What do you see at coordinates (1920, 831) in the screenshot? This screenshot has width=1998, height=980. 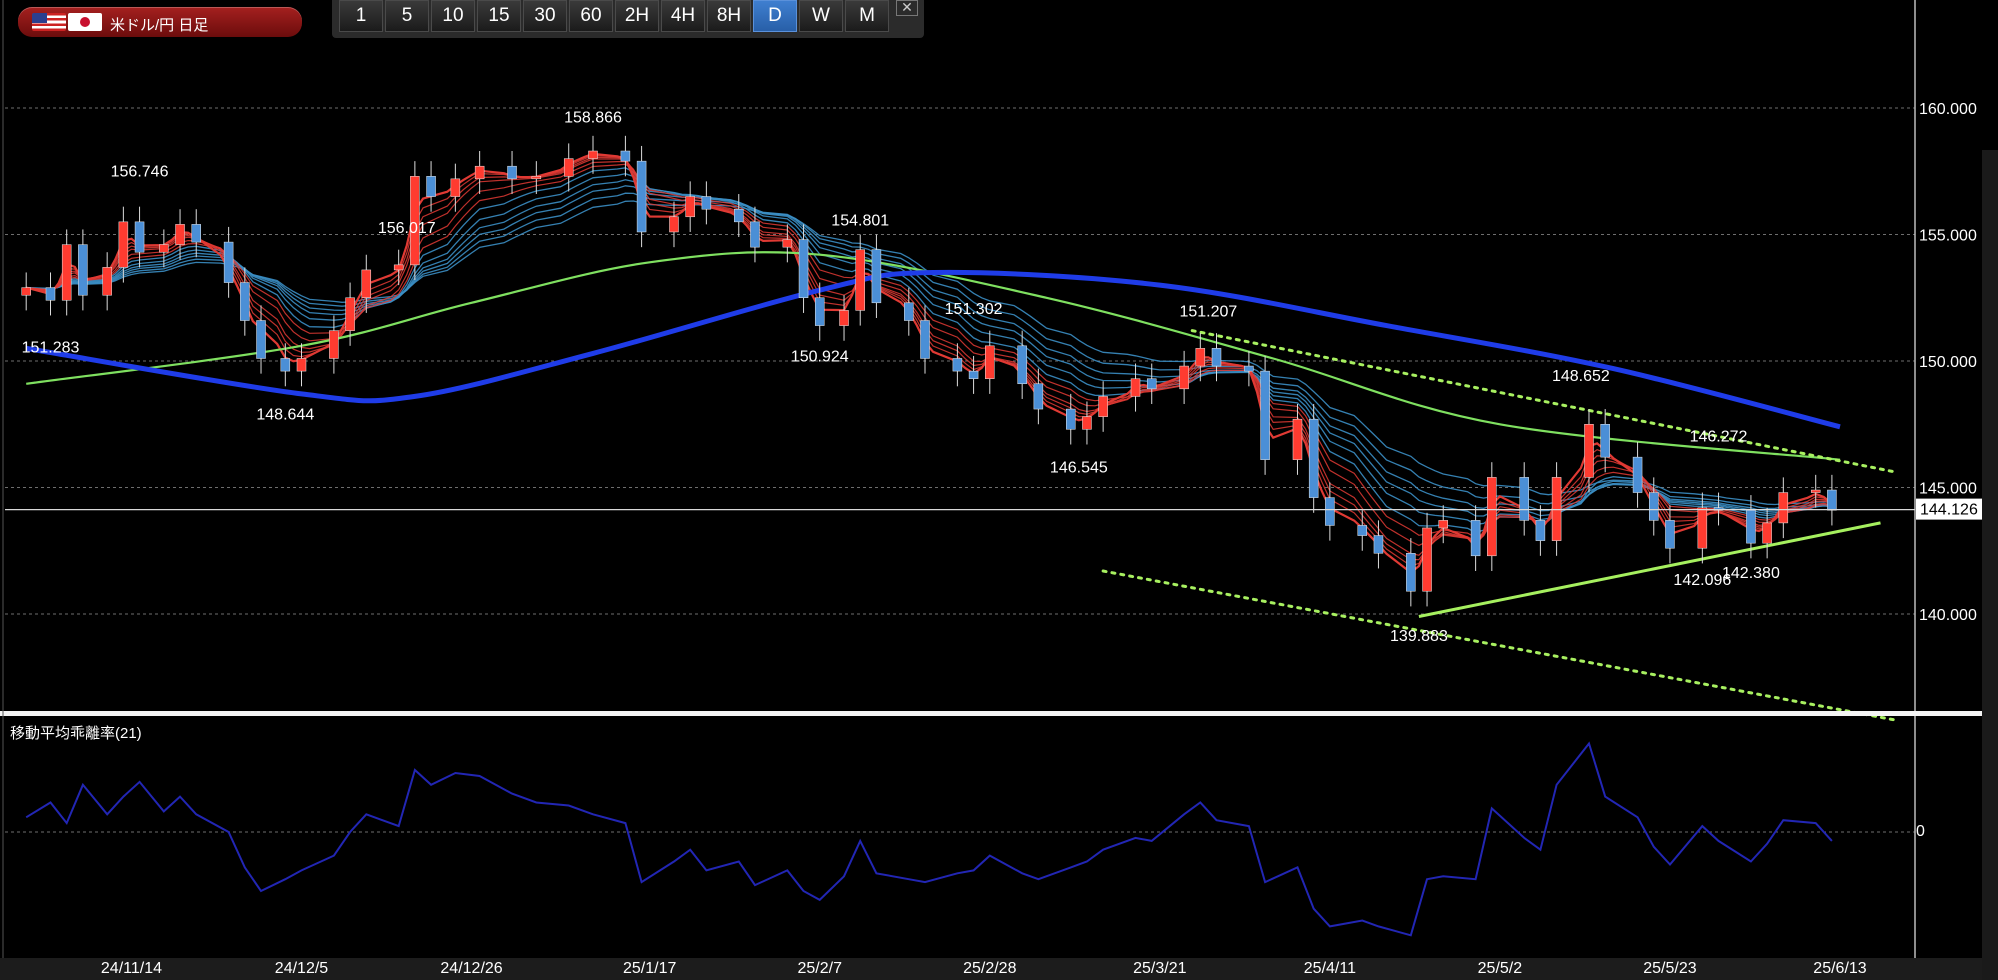 I see `deviation-zero-label: 0` at bounding box center [1920, 831].